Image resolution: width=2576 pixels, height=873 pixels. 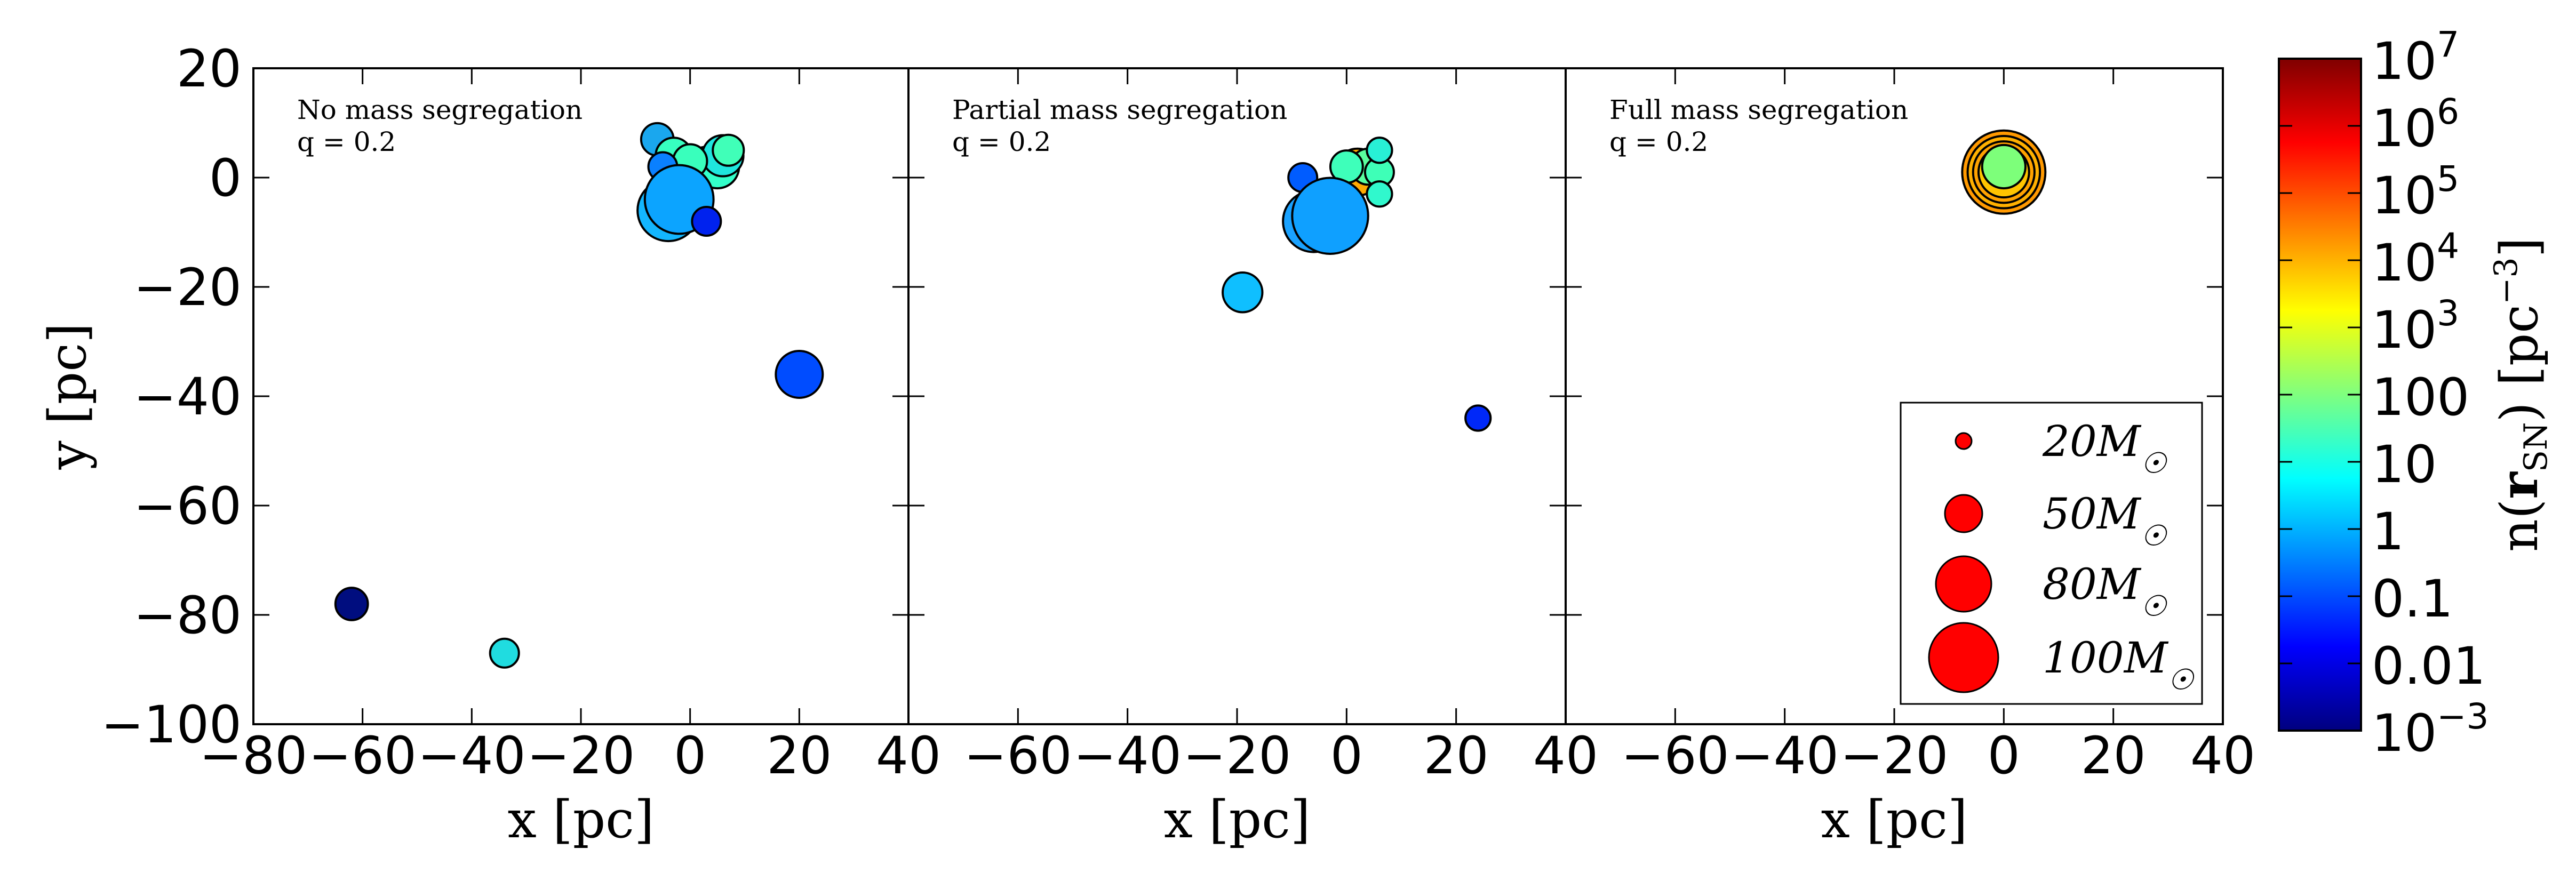 What do you see at coordinates (2430, 729) in the screenshot?
I see `colorbar-tick-label: 10⁻³` at bounding box center [2430, 729].